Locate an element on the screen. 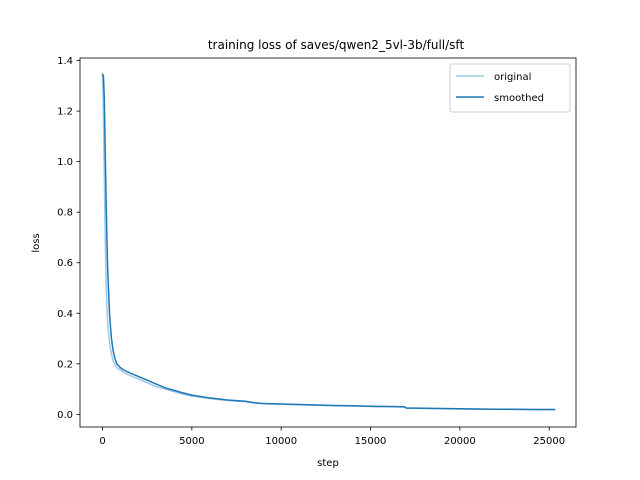  x-tick-label: 5000 is located at coordinates (191, 441).